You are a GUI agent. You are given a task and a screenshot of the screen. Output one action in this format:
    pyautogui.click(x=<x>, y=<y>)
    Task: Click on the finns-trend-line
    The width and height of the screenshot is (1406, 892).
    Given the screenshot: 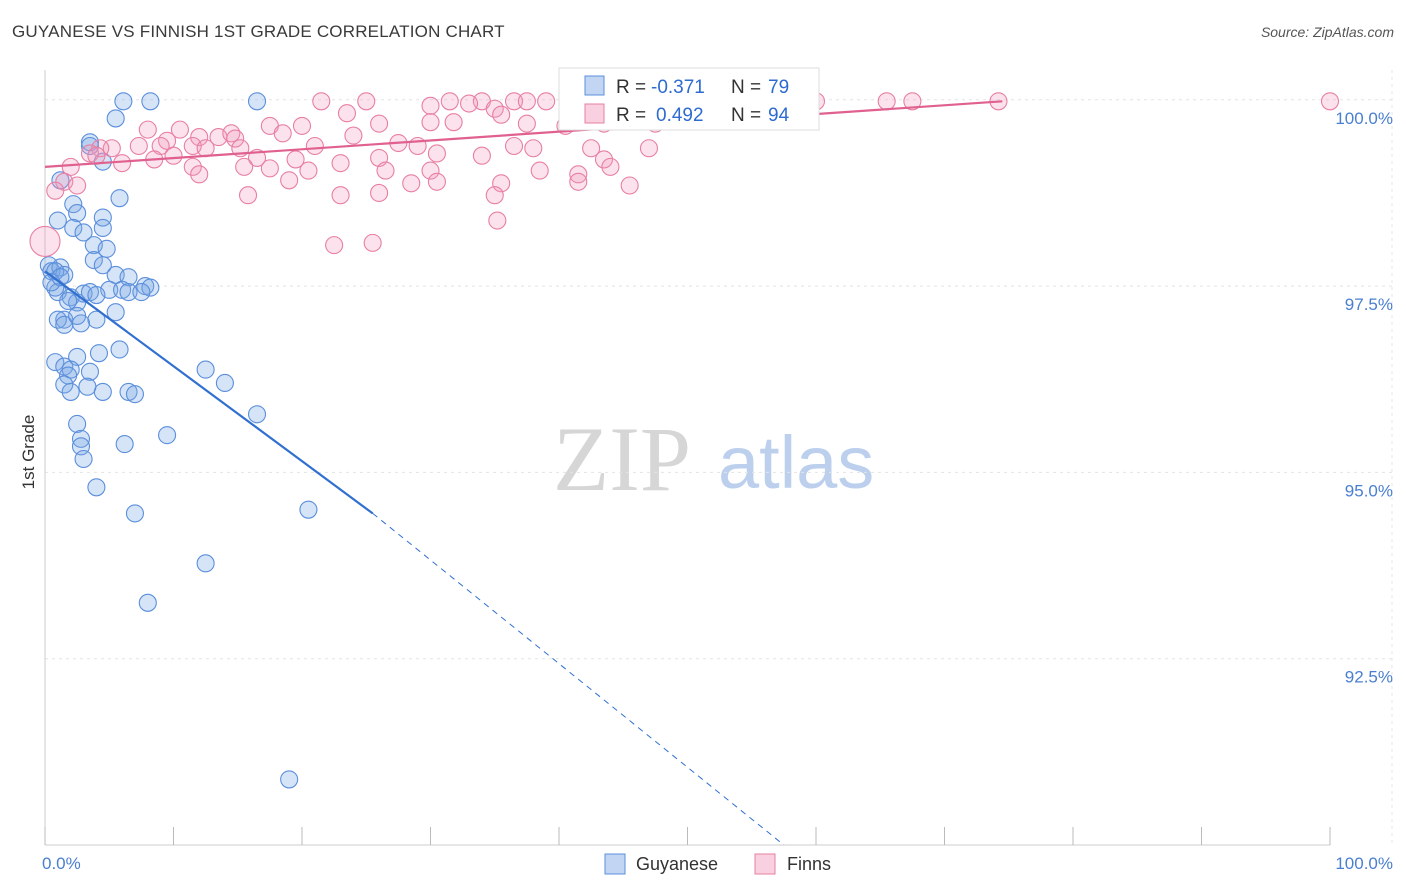 What is the action you would take?
    pyautogui.click(x=523, y=134)
    